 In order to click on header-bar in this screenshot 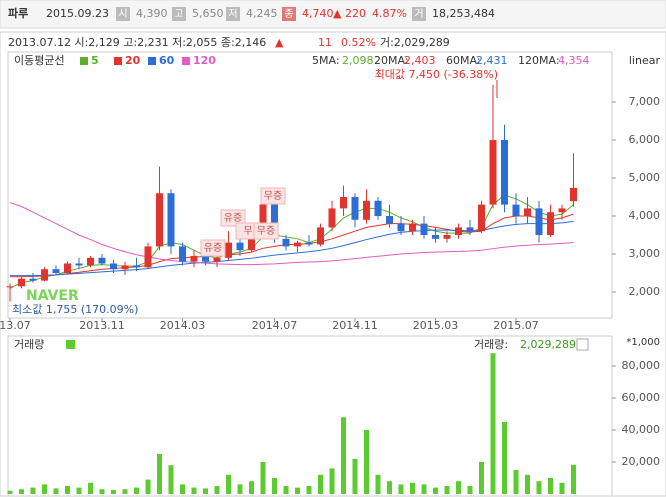, I will do `click(333, 14)`.